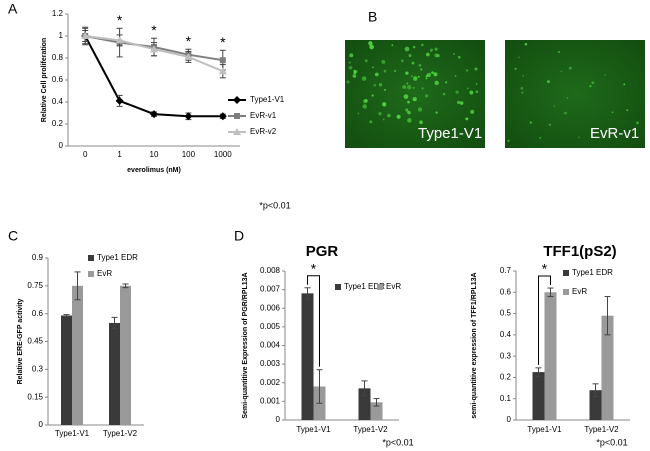  Describe the element at coordinates (614, 133) in the screenshot. I see `image-label: EvR-v1` at that location.